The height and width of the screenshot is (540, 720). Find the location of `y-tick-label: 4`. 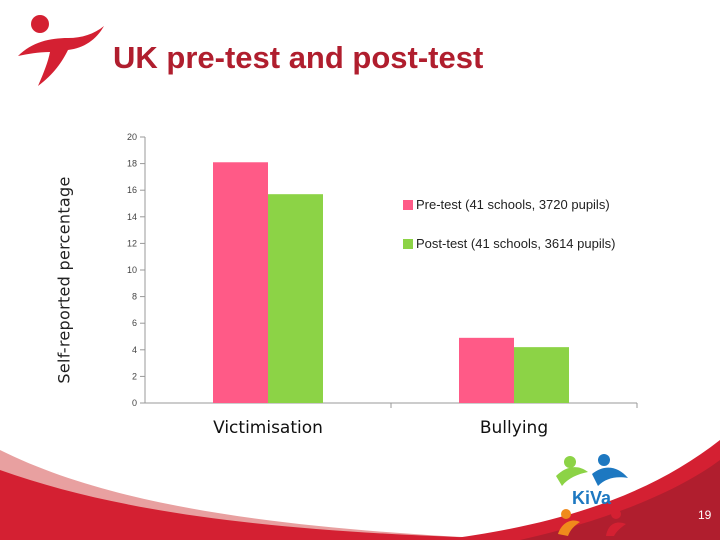

y-tick-label: 4 is located at coordinates (134, 350).